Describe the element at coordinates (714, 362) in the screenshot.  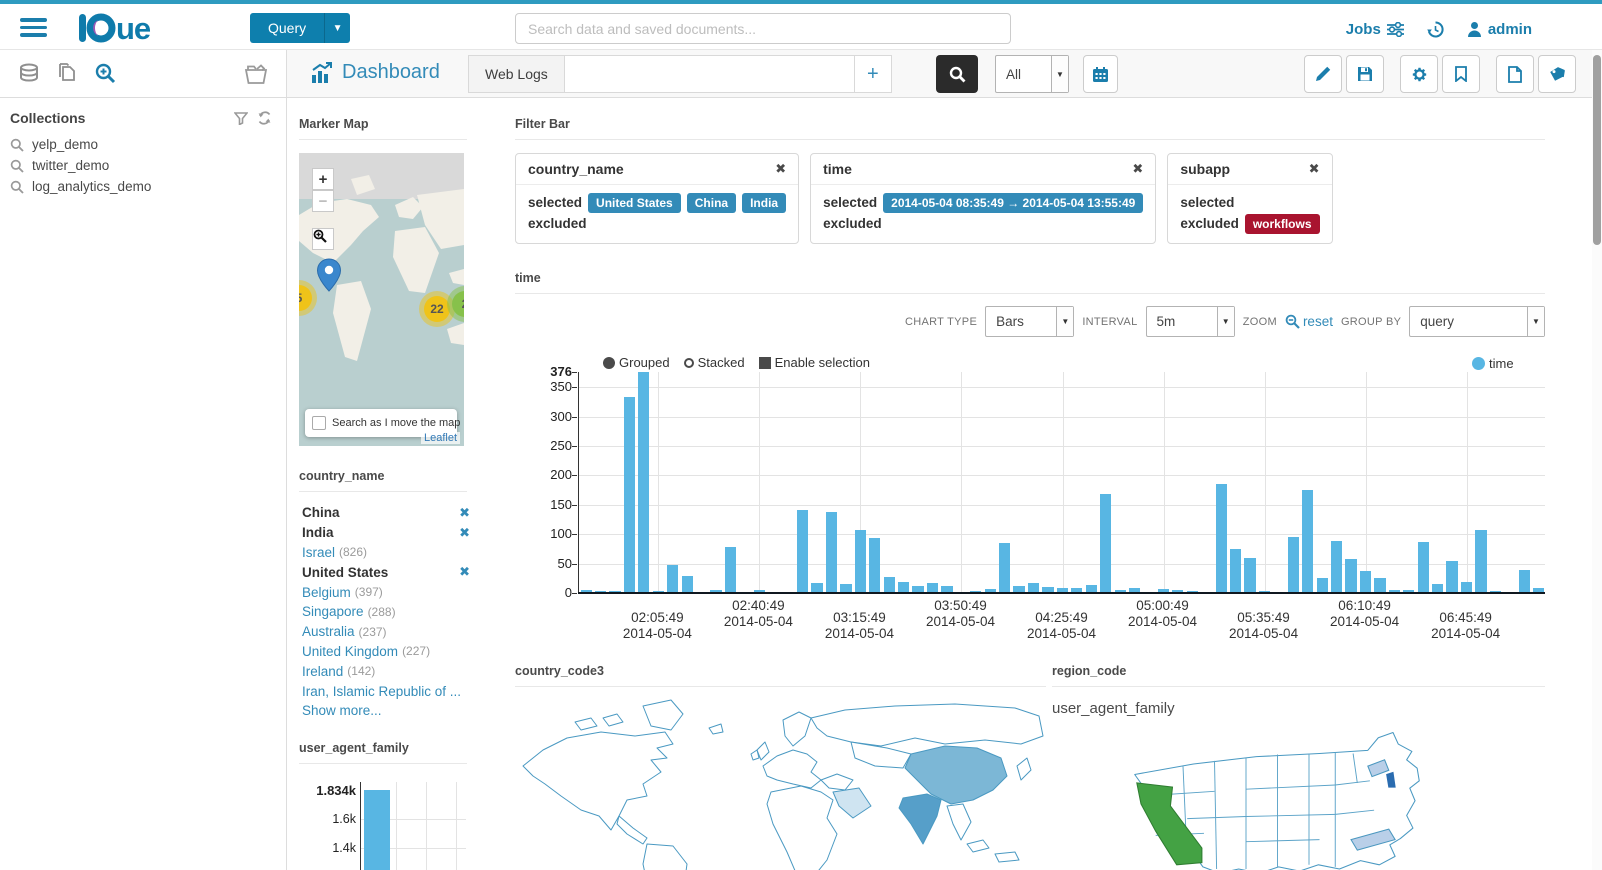
I see `stacked-radio: Stacked` at that location.